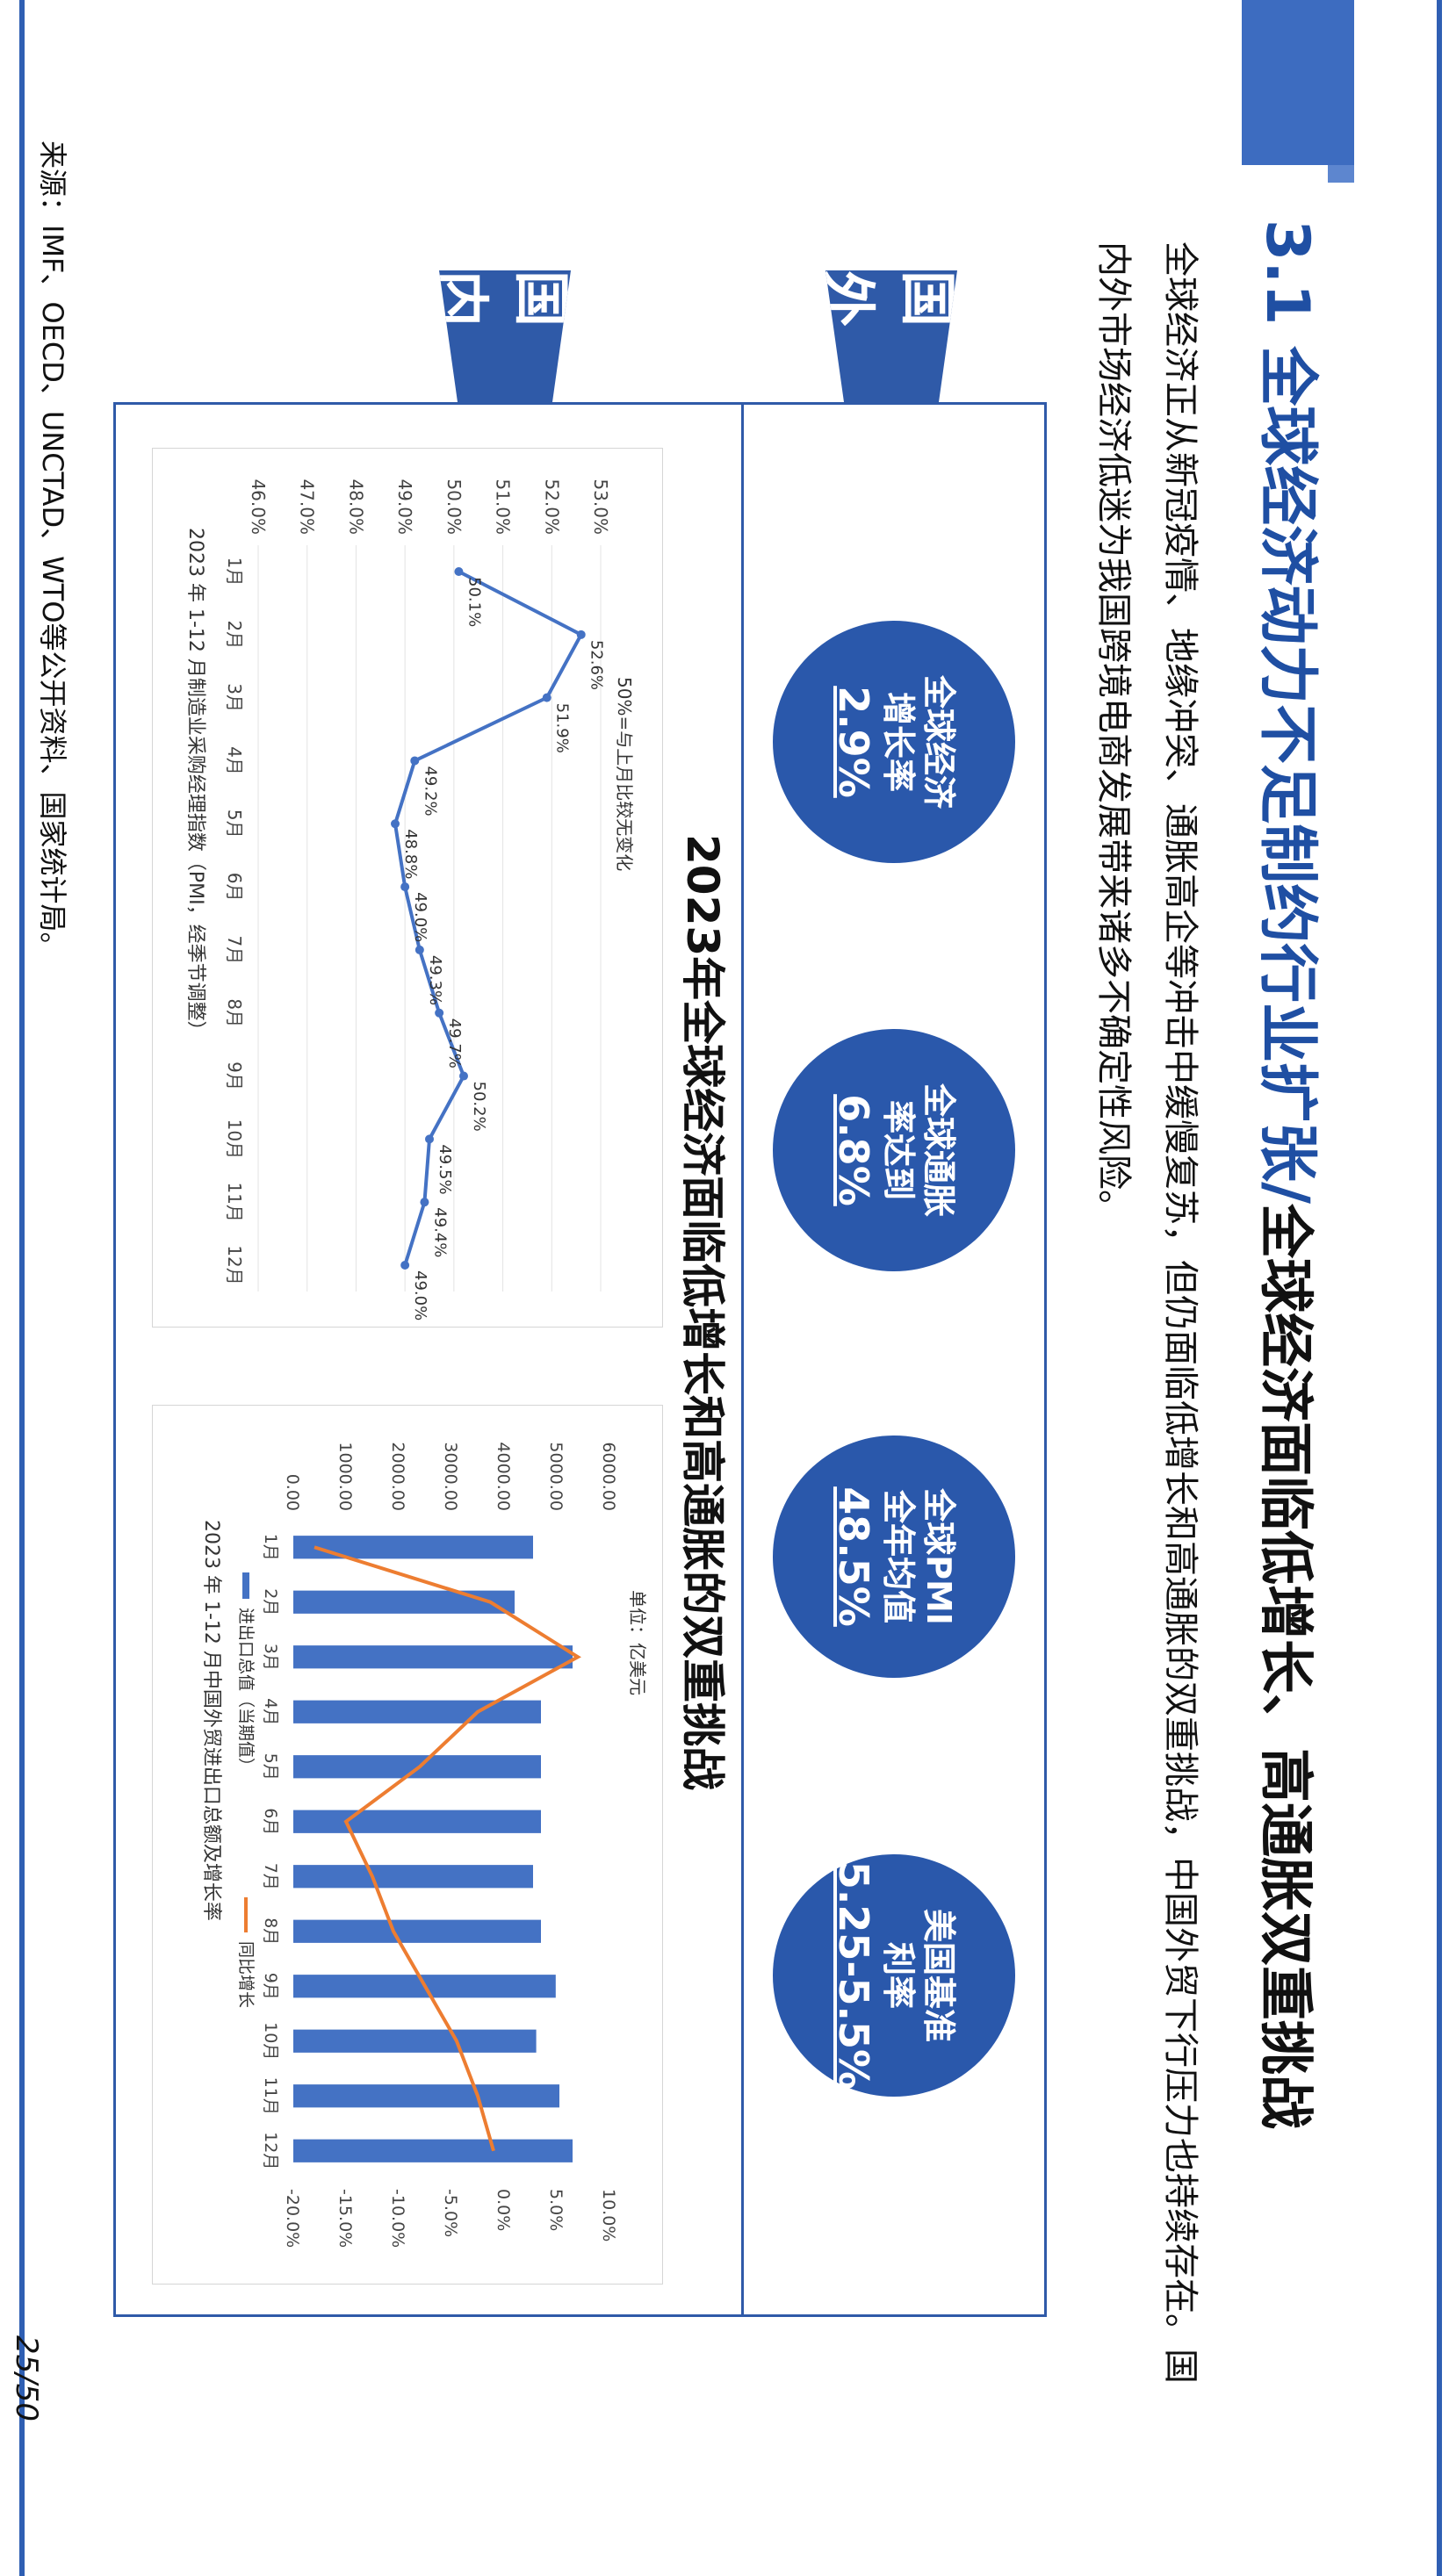 The width and height of the screenshot is (1449, 2576). Describe the element at coordinates (259, 507) in the screenshot. I see `y-tick-label: 46.0%` at that location.